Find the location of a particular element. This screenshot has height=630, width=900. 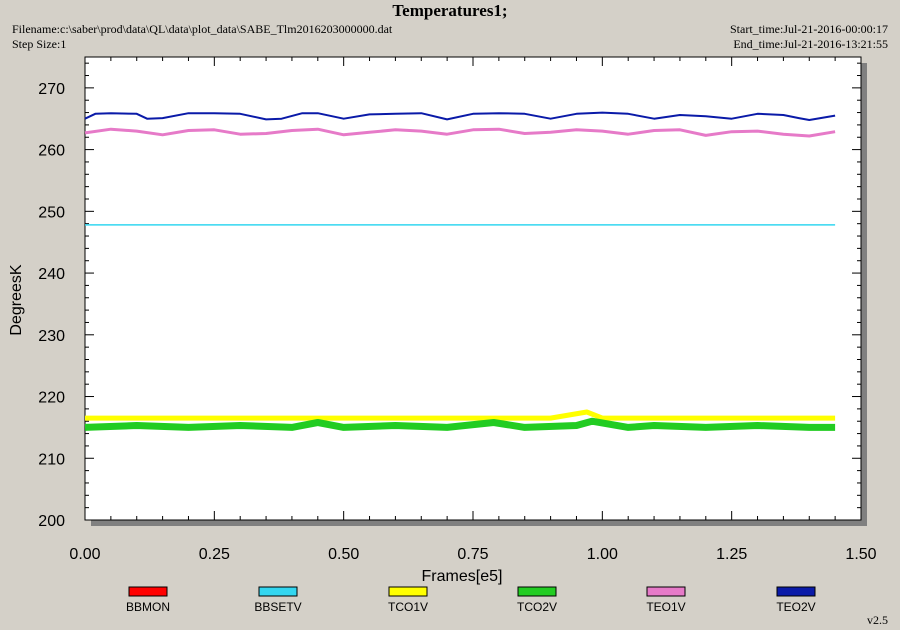

x-tick-label: 1.00 is located at coordinates (602, 554).